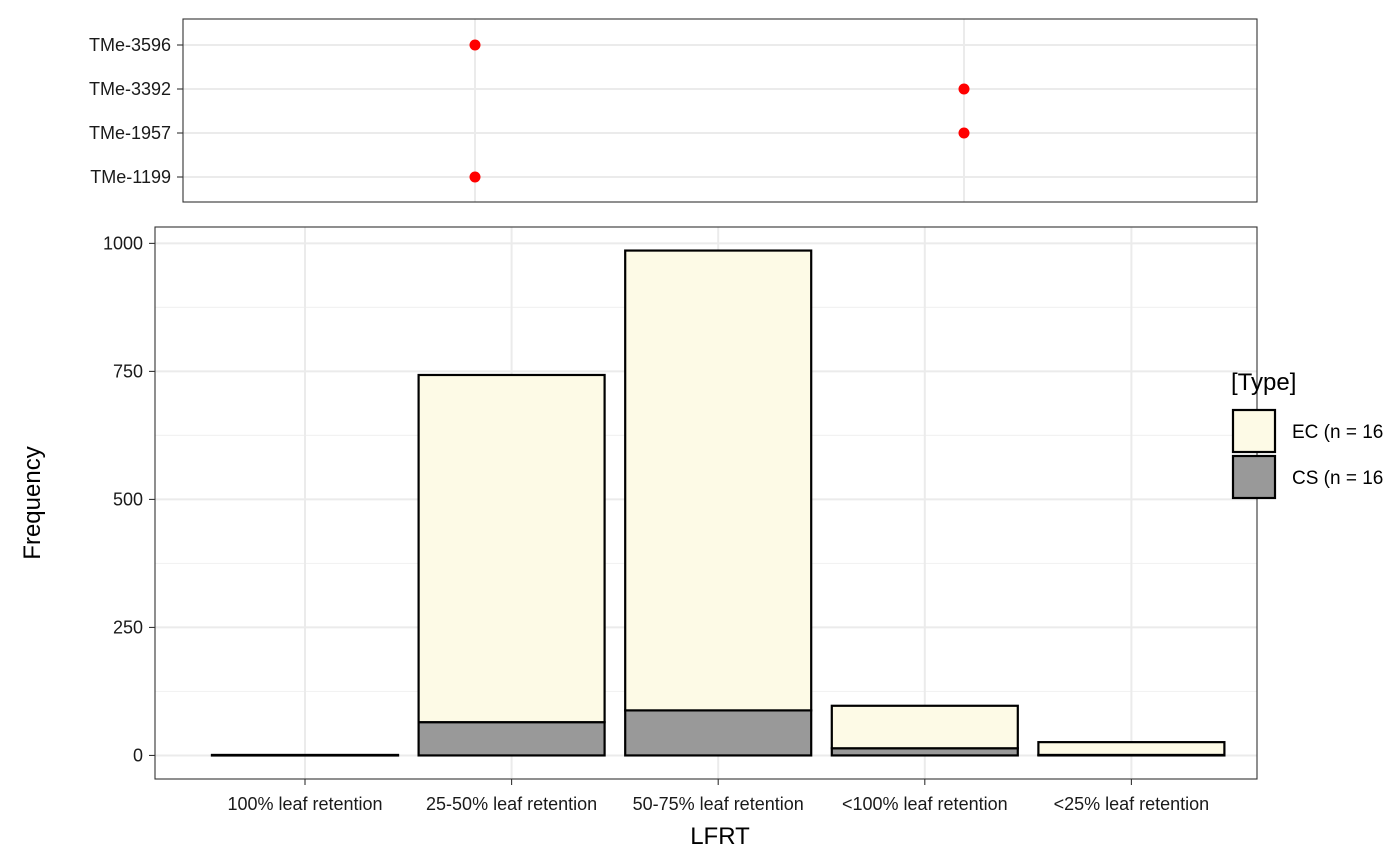 This screenshot has height=866, width=1400. I want to click on dot-y-tick-label: TMe-1199, so click(130, 177).